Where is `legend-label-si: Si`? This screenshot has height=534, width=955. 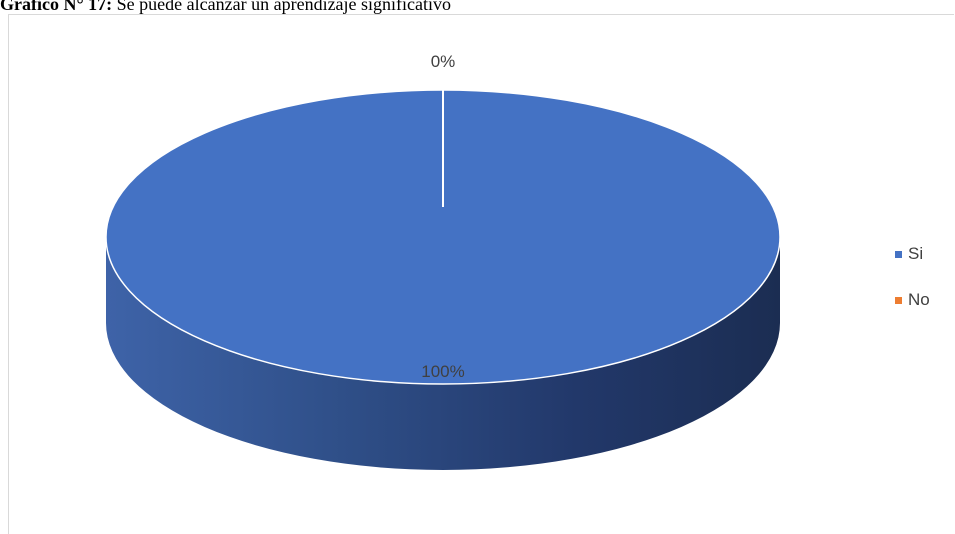 legend-label-si: Si is located at coordinates (916, 253).